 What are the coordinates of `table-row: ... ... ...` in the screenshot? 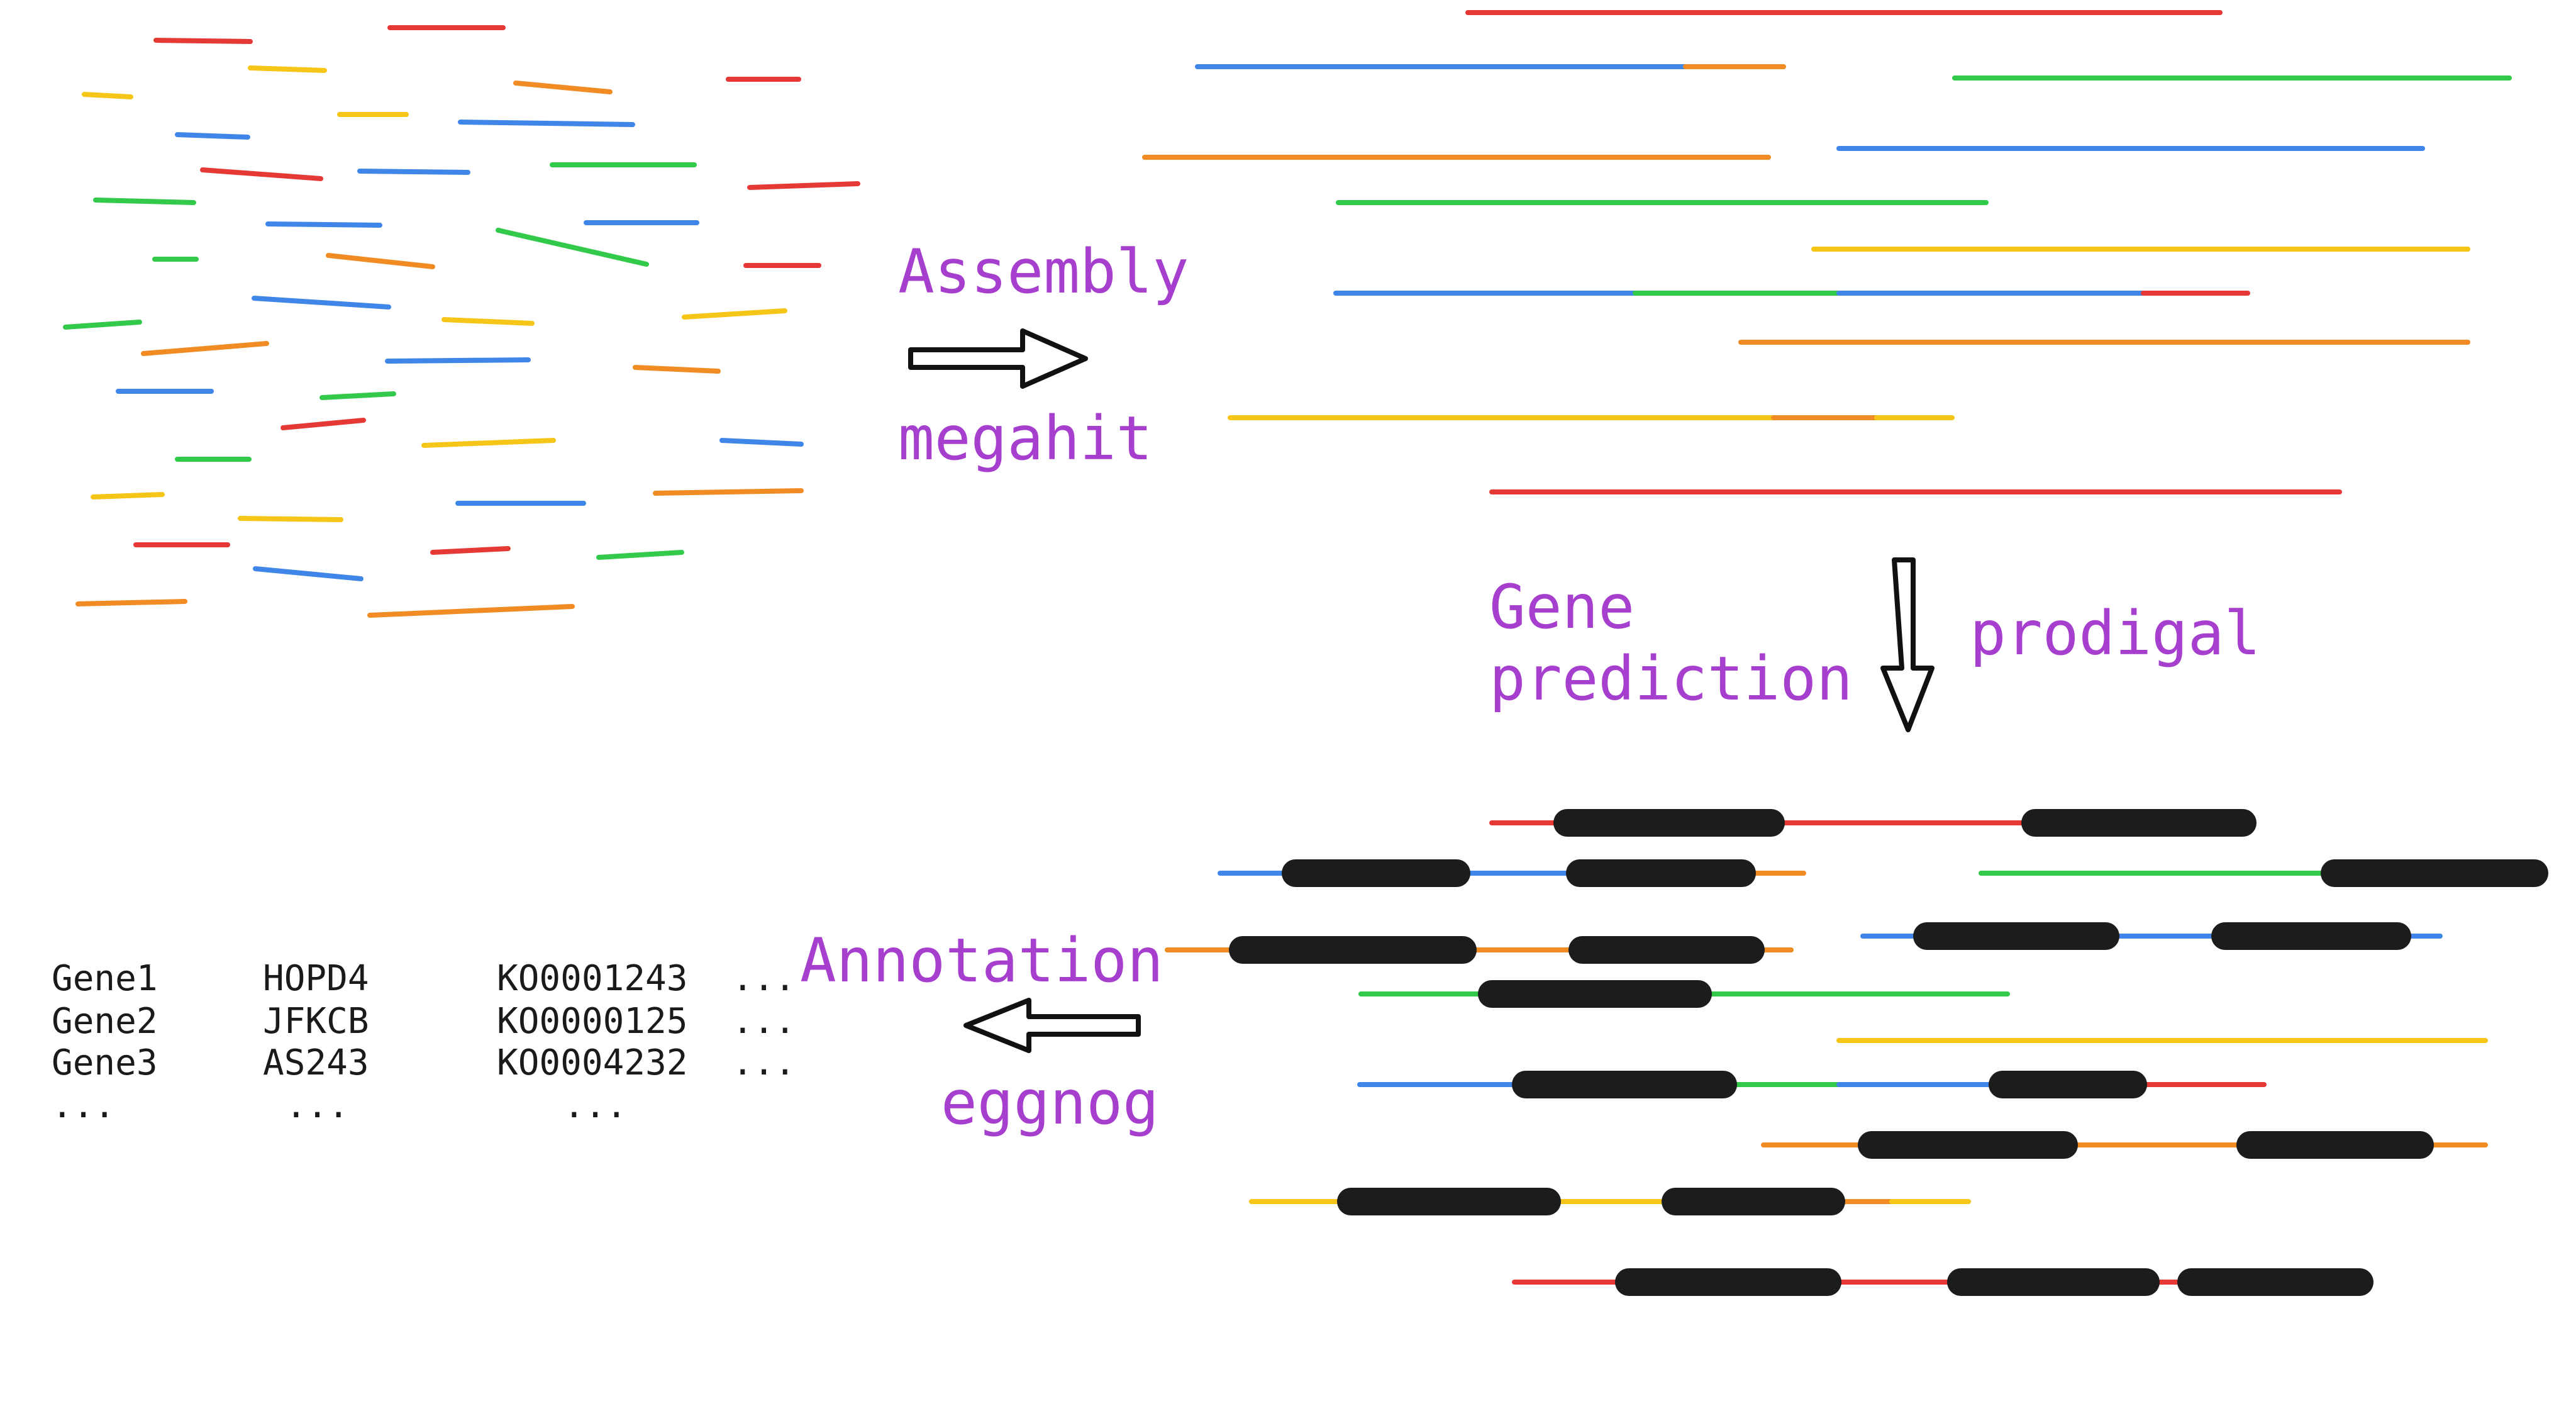 It's located at (339, 1105).